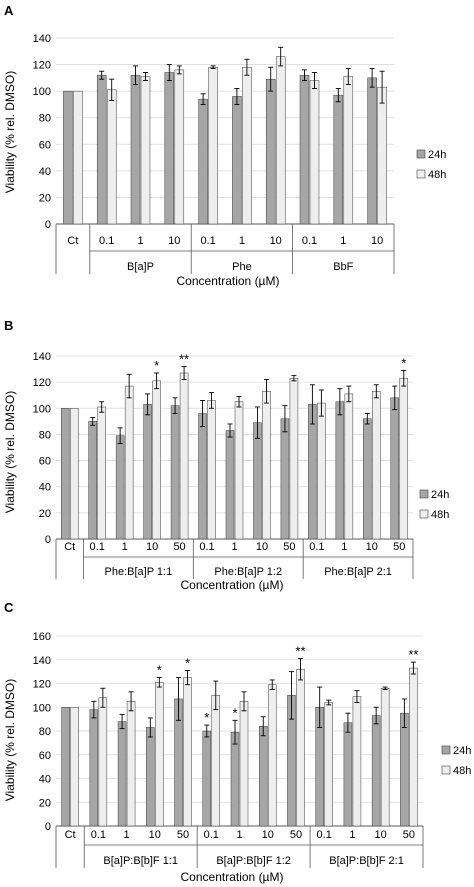 Image resolution: width=474 pixels, height=887 pixels. Describe the element at coordinates (42, 383) in the screenshot. I see `panel-b-y-tick-label: 120` at that location.